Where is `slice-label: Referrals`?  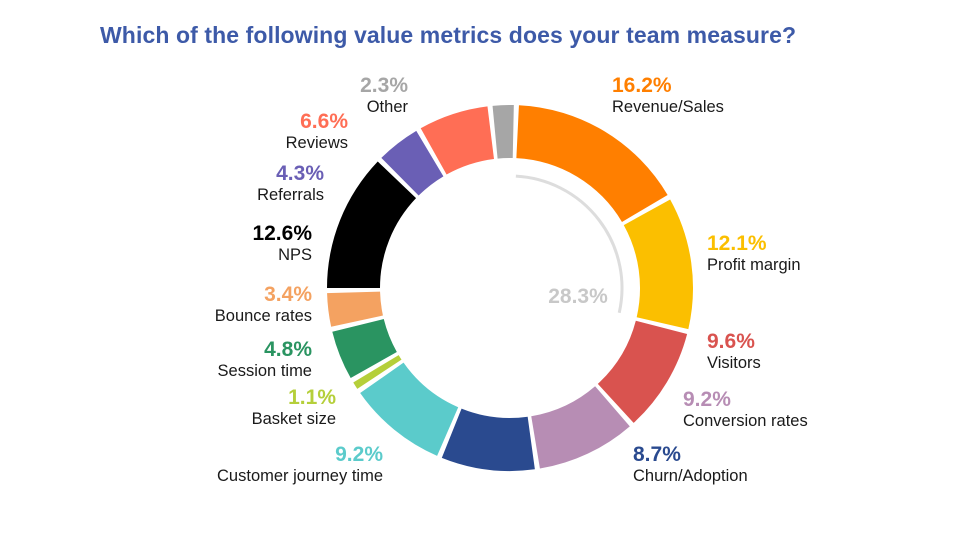 slice-label: Referrals is located at coordinates (290, 195).